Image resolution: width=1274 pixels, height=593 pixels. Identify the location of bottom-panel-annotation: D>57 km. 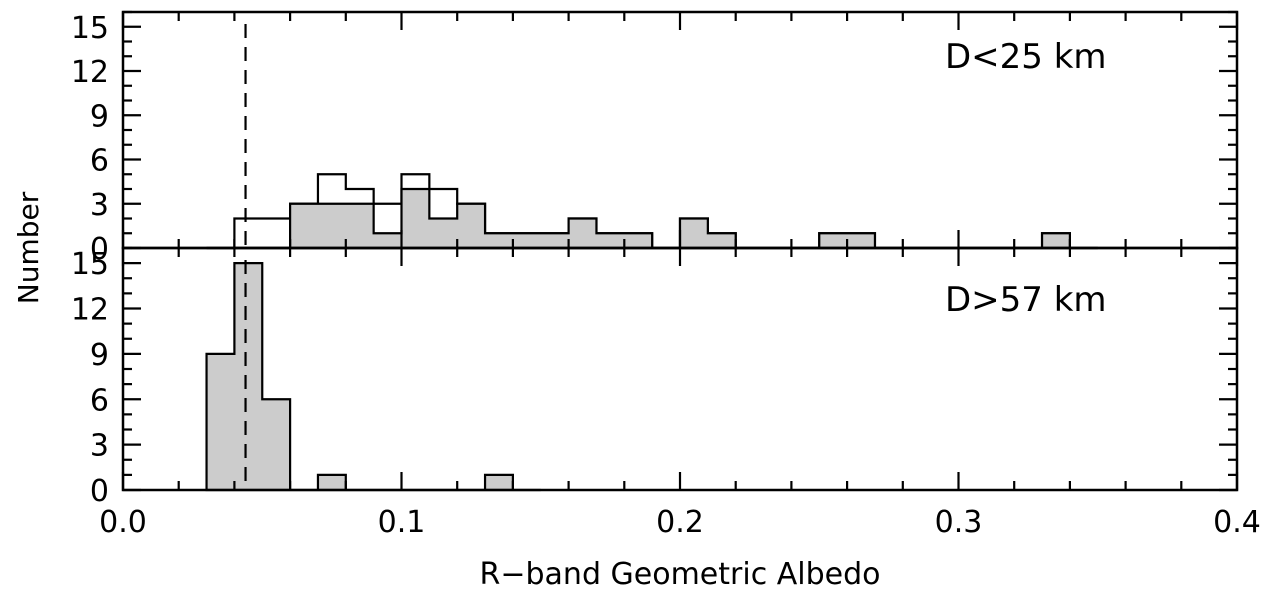
(1026, 300).